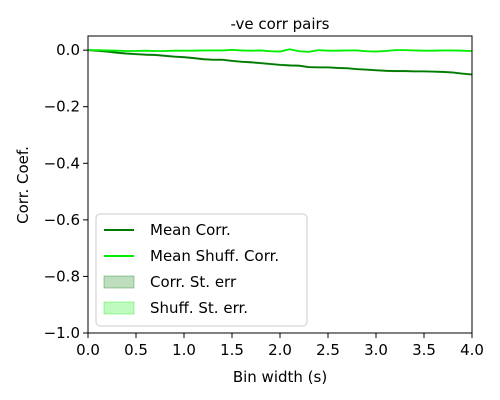 The image size is (500, 400). What do you see at coordinates (62, 333) in the screenshot?
I see `y-tick-label: −1.0` at bounding box center [62, 333].